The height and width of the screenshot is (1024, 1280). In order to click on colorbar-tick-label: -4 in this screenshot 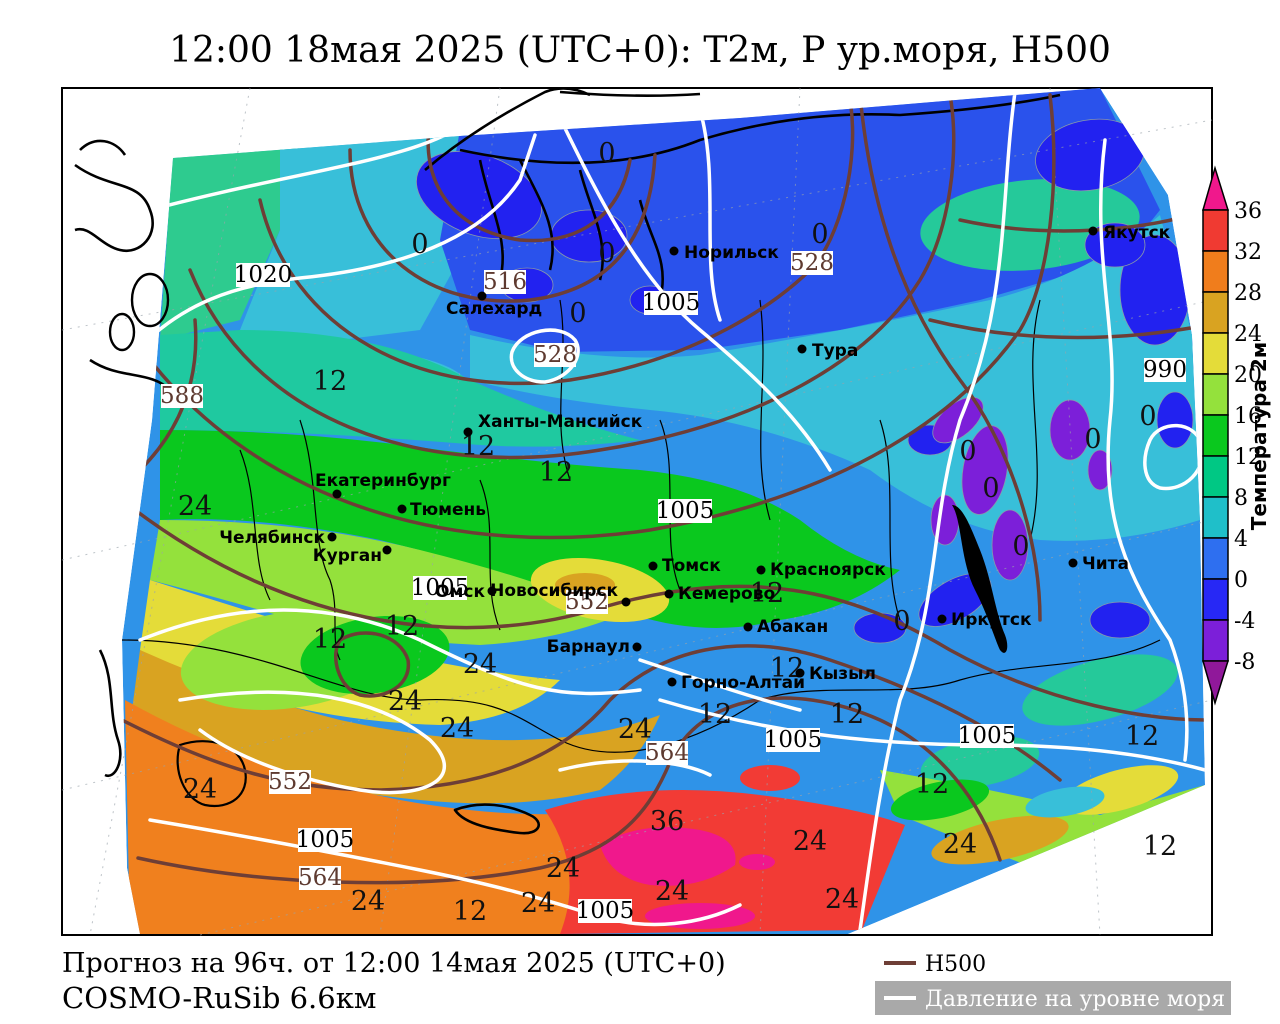, I will do `click(1244, 621)`.